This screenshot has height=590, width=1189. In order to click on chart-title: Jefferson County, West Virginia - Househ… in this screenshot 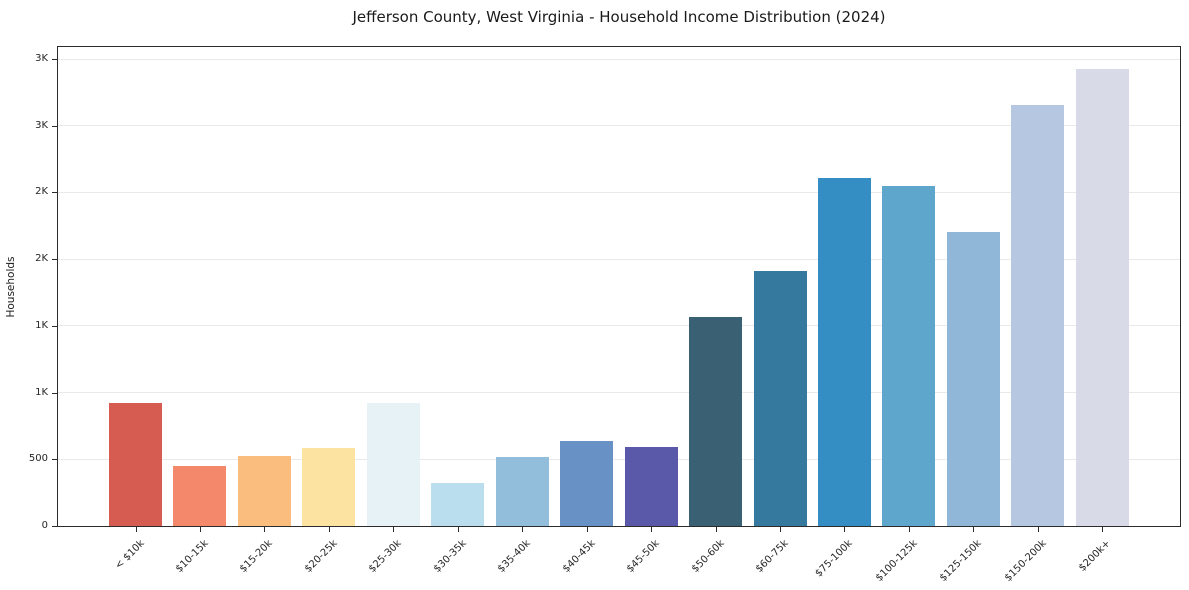, I will do `click(619, 17)`.